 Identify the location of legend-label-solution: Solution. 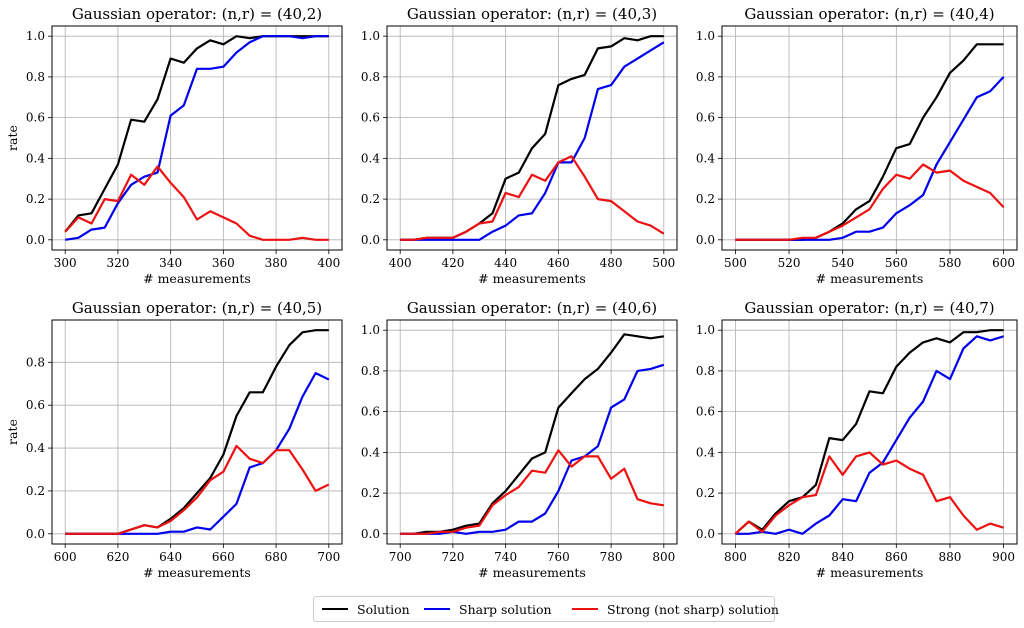
(383, 609).